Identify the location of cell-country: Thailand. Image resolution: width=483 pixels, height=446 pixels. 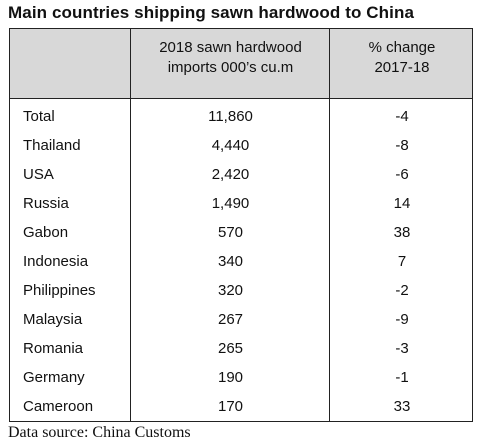
(52, 145).